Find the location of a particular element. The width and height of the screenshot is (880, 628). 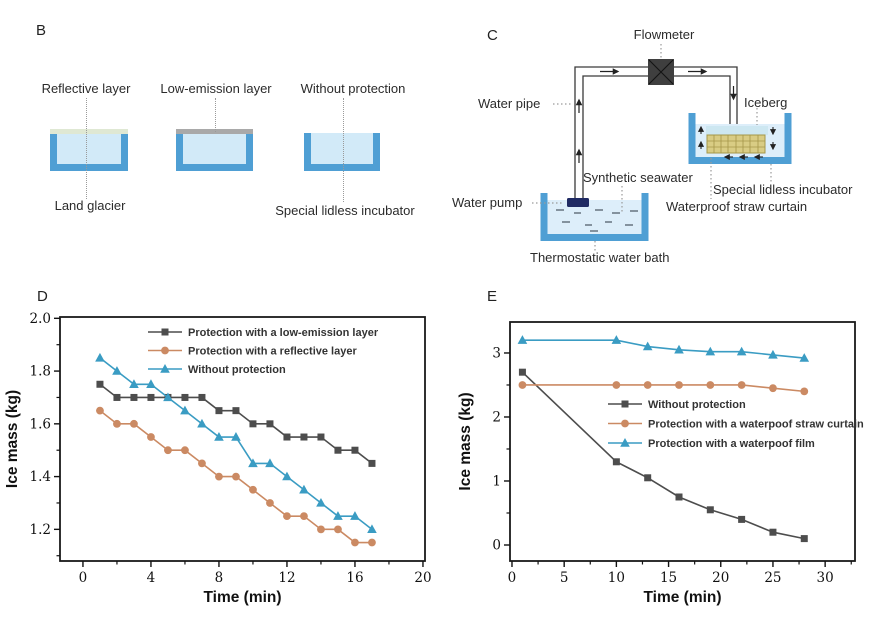

svg-text: 25 is located at coordinates (772, 578).